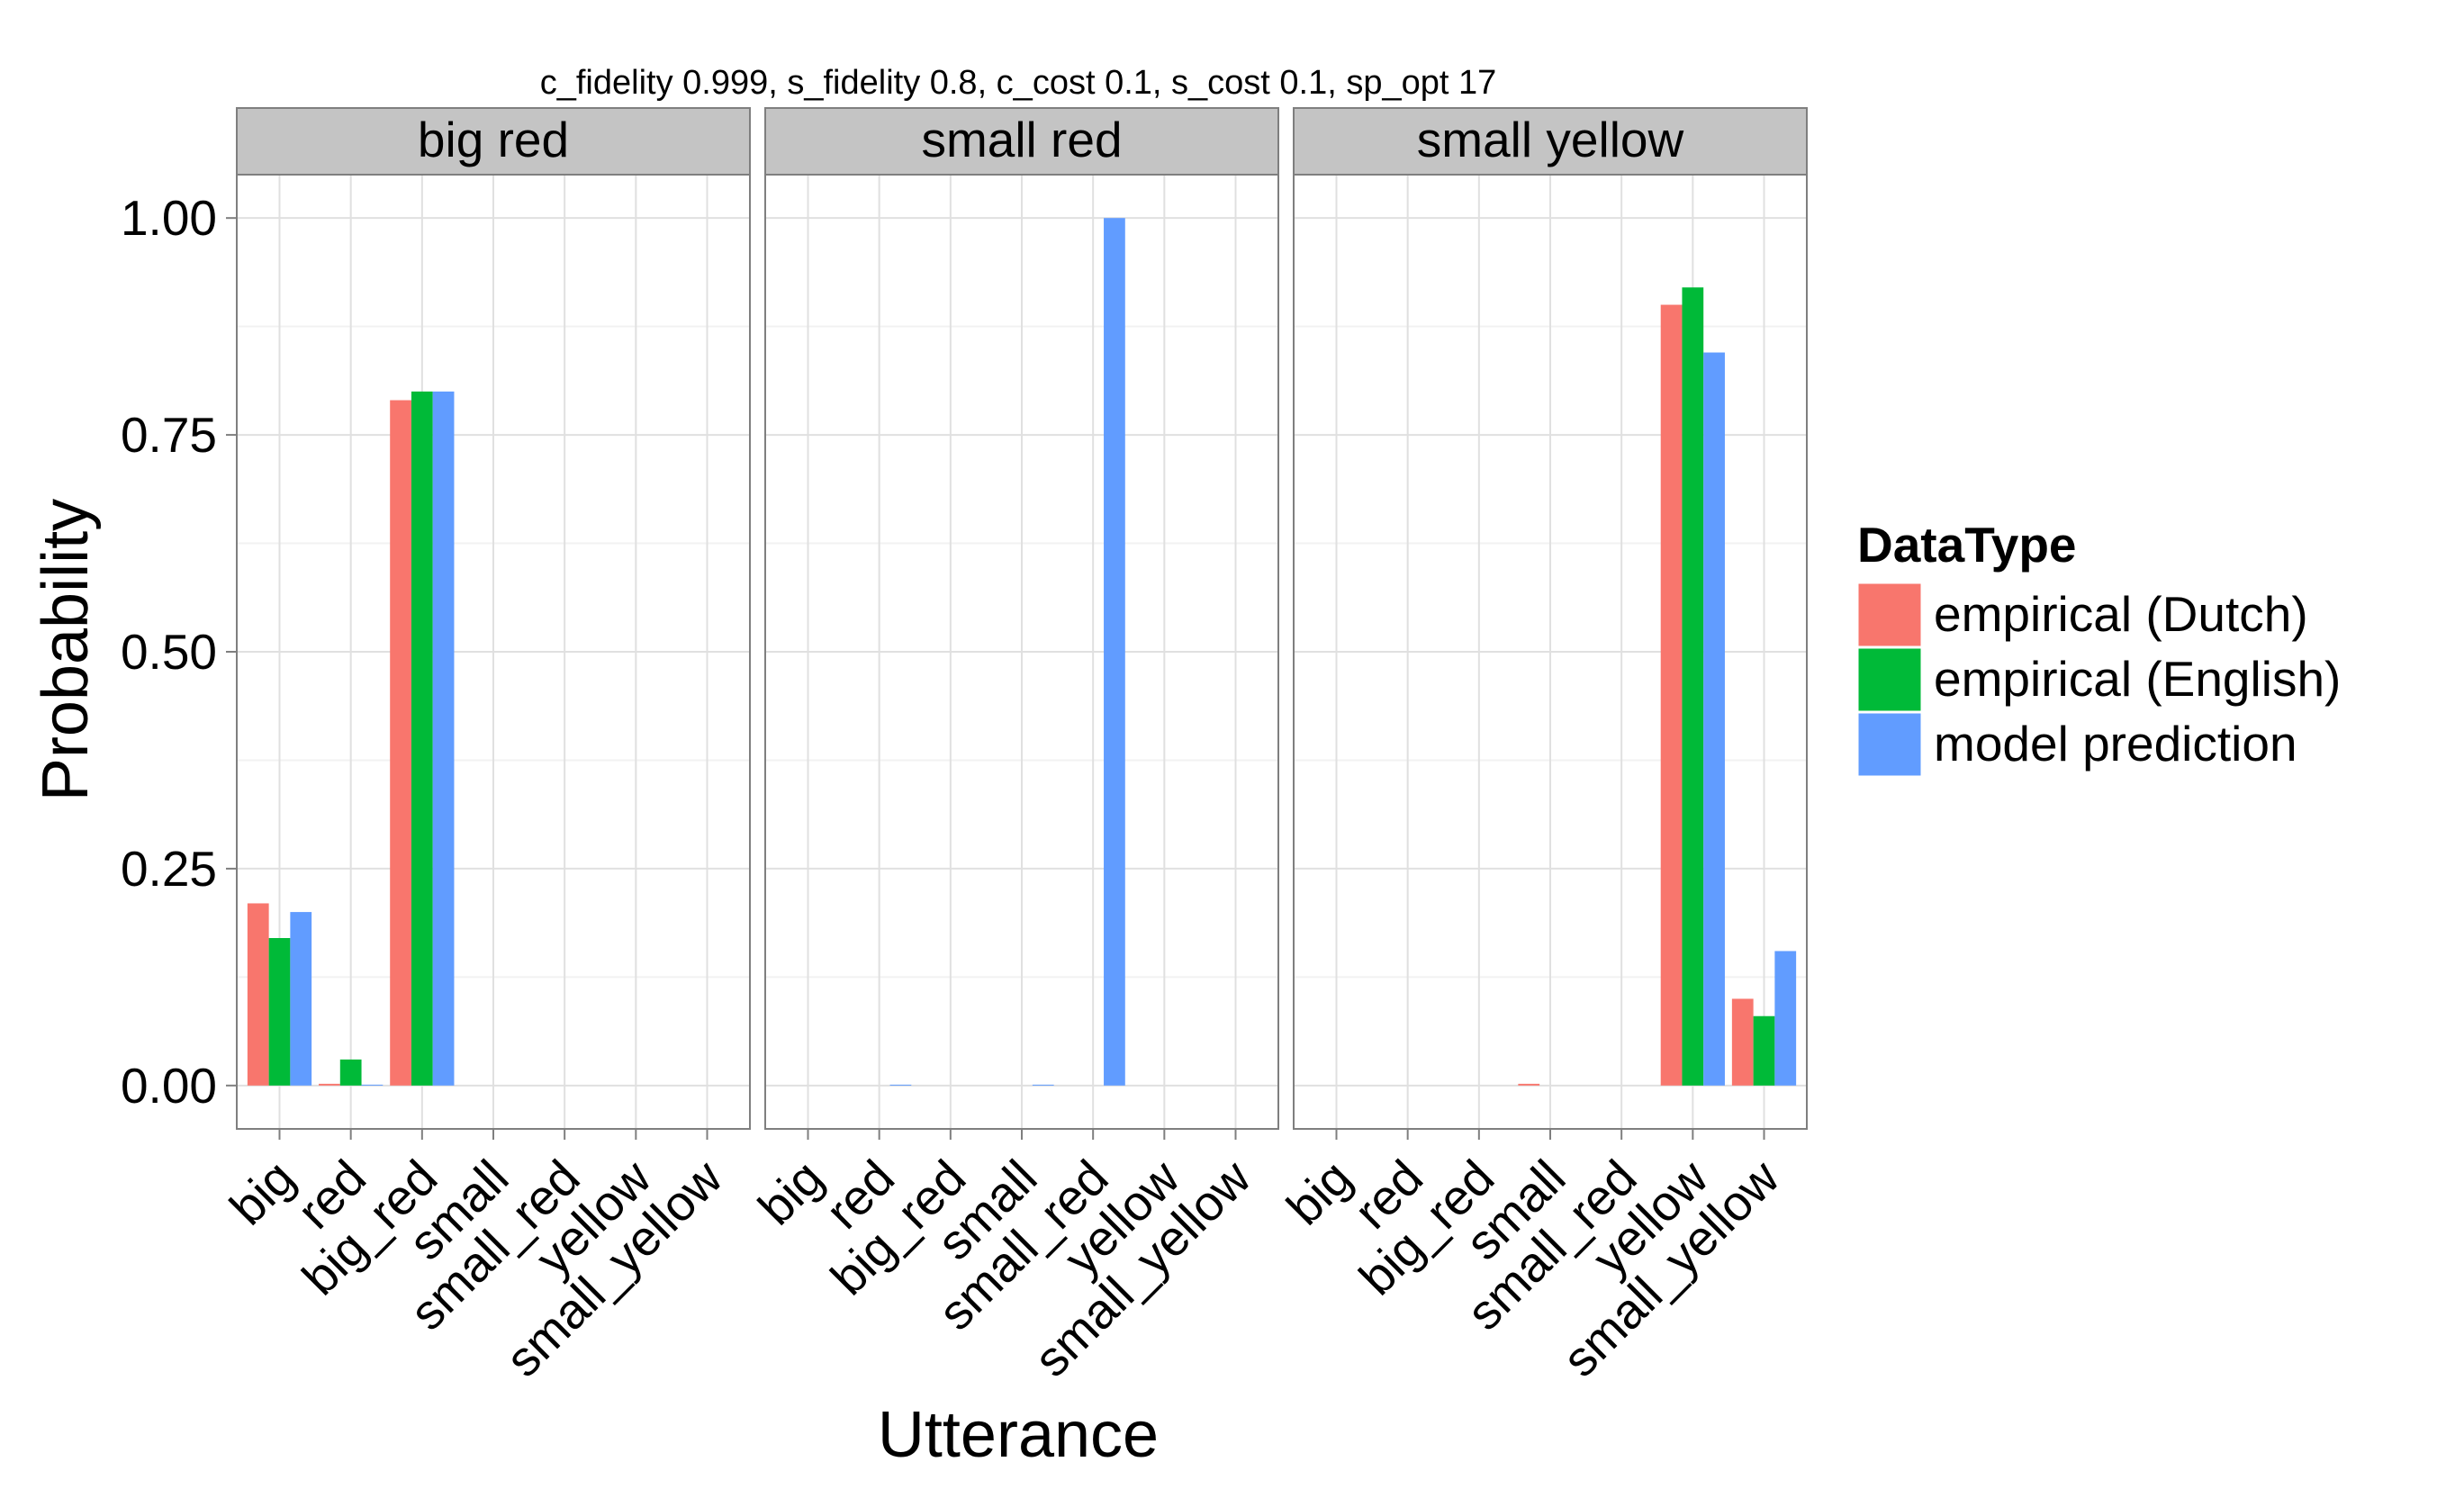 The height and width of the screenshot is (1489, 2464). I want to click on panel-small-yellow: small yellow, so click(1550, 618).